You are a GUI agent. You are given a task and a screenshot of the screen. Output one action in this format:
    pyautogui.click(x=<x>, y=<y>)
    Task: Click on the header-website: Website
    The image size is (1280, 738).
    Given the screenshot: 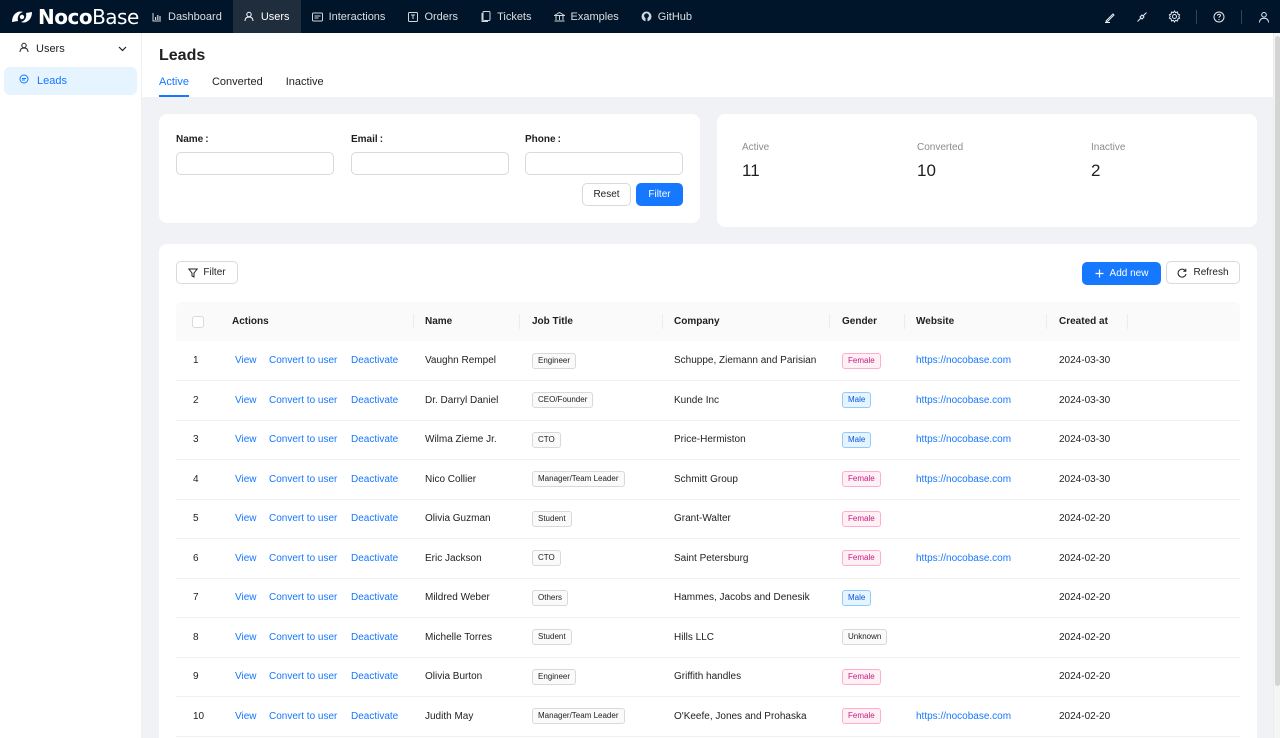 What is the action you would take?
    pyautogui.click(x=935, y=321)
    